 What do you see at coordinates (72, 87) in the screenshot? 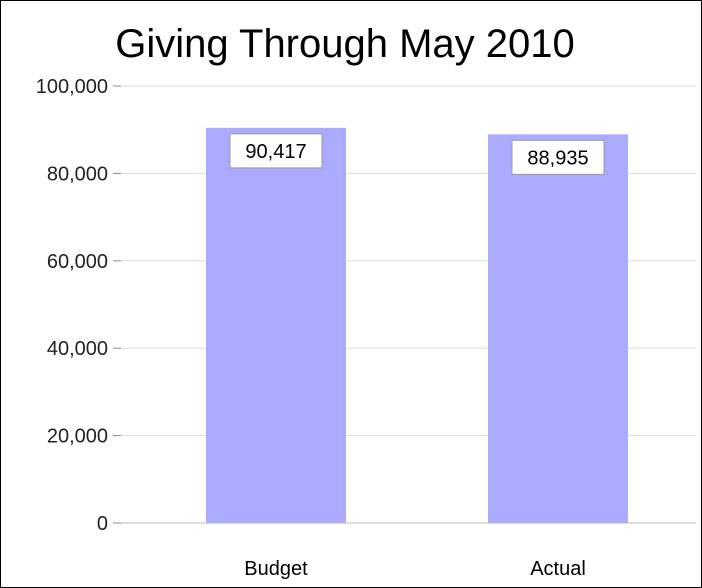
I see `y-tick-label: 100,000` at bounding box center [72, 87].